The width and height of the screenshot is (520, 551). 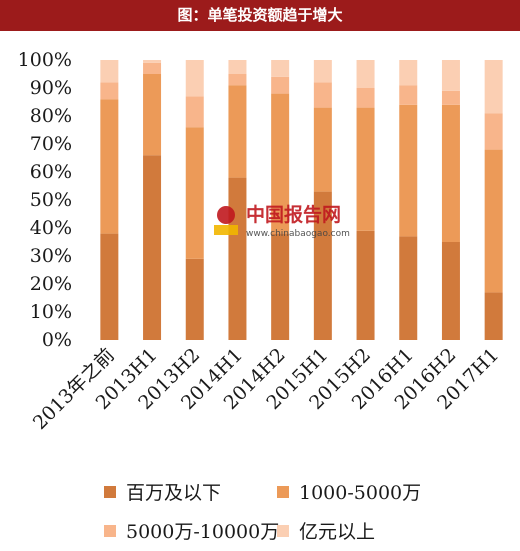 What do you see at coordinates (293, 214) in the screenshot?
I see `watermark-name: 中国报告网` at bounding box center [293, 214].